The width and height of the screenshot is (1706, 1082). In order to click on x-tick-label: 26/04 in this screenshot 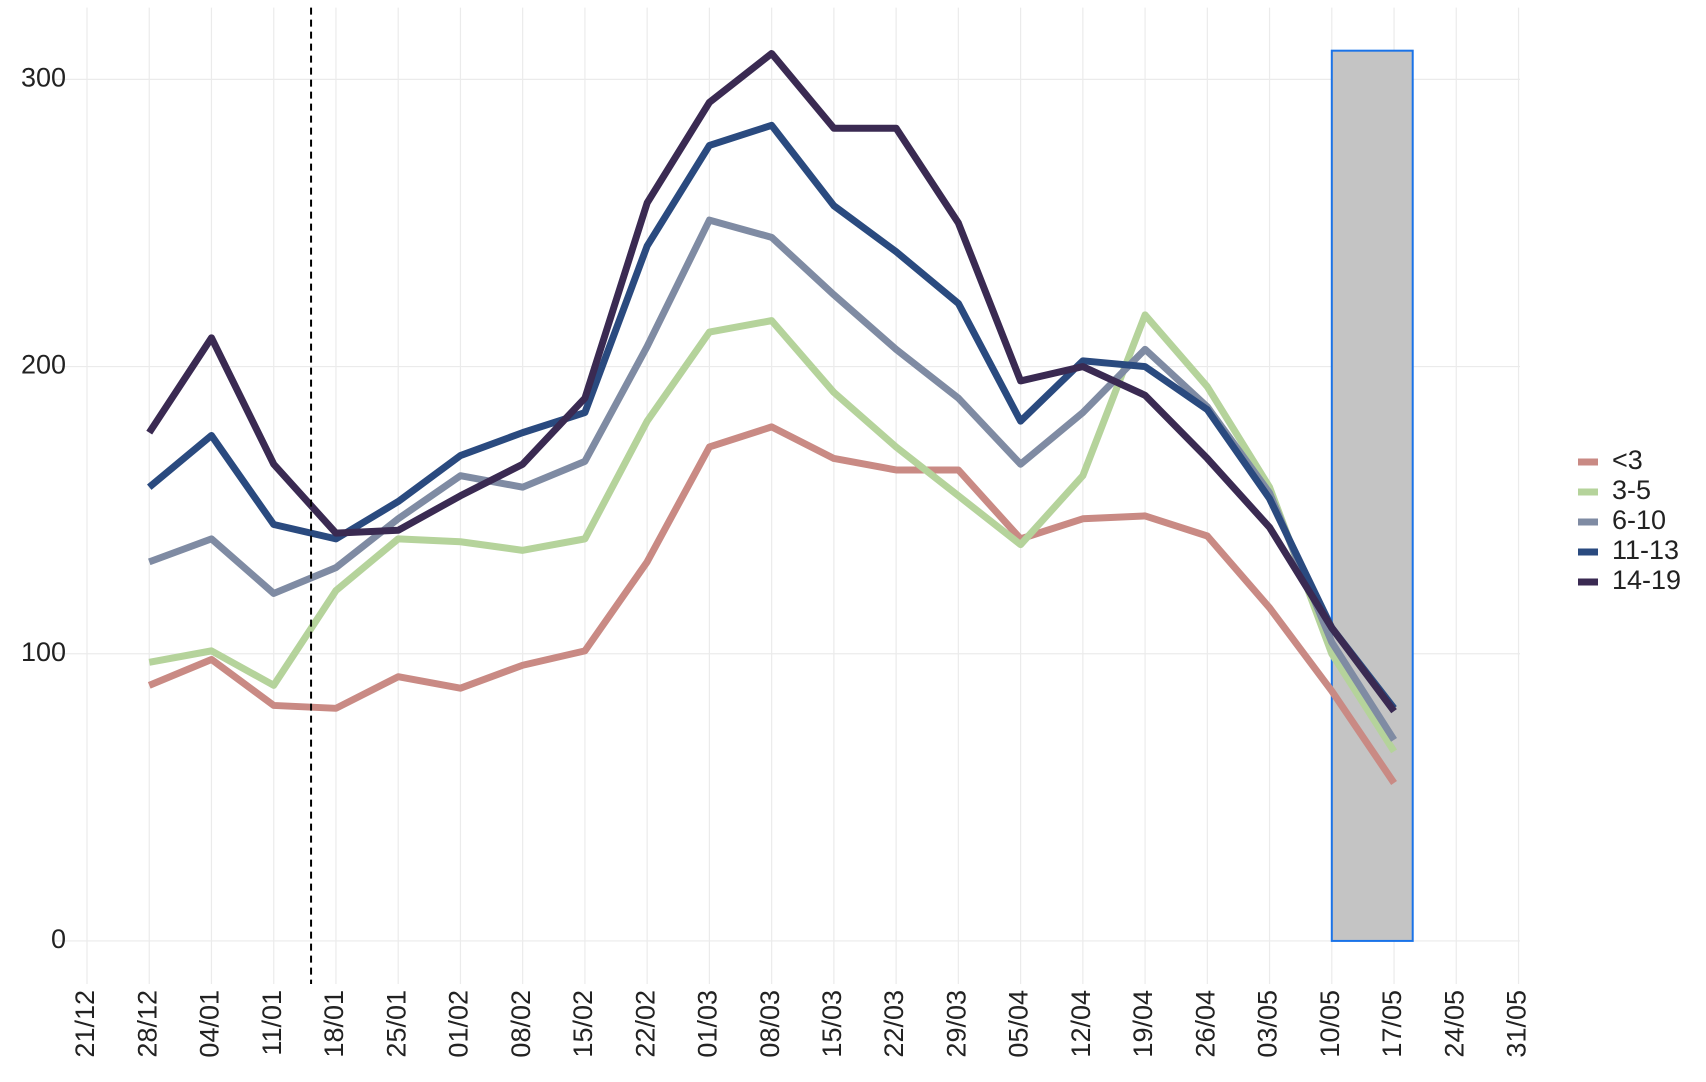, I will do `click(1205, 1024)`.